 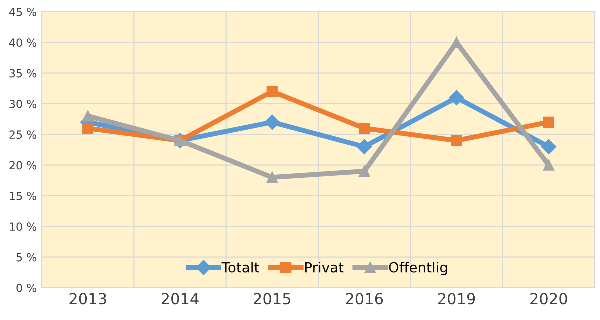 What do you see at coordinates (457, 299) in the screenshot?
I see `x-tick-label: 2019` at bounding box center [457, 299].